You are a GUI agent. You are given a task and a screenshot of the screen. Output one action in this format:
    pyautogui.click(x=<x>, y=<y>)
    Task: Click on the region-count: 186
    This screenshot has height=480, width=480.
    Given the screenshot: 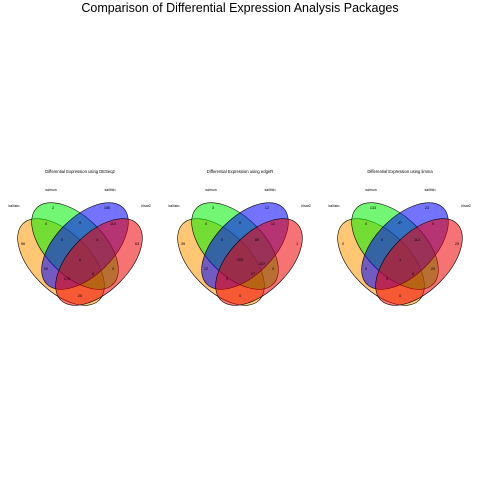 What is the action you would take?
    pyautogui.click(x=107, y=208)
    